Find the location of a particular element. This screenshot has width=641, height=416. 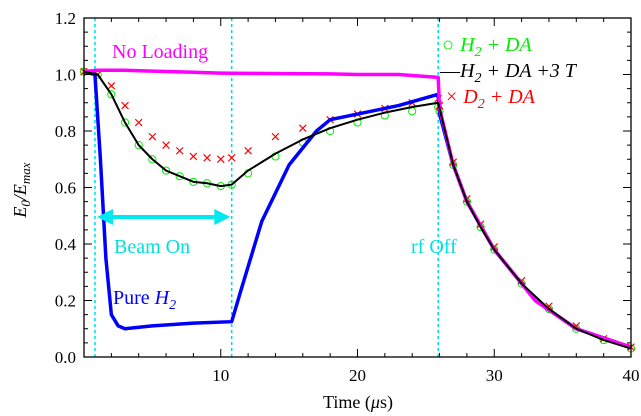

y-tick-label: 1.2 is located at coordinates (65, 18).